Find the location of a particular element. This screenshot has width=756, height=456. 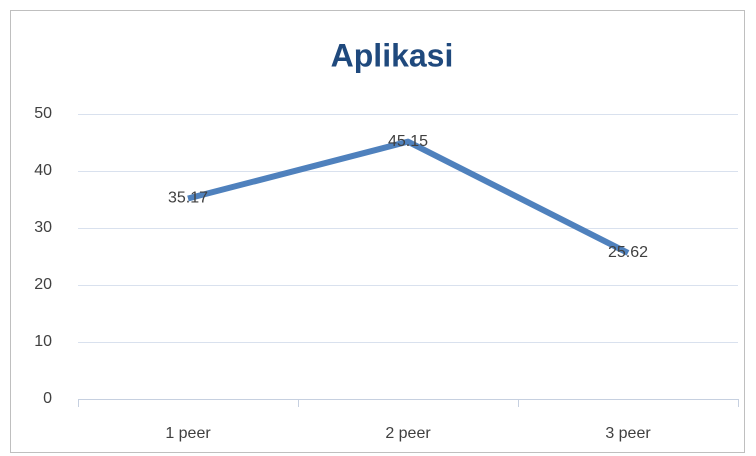

y-tick-label: 40 is located at coordinates (43, 170).